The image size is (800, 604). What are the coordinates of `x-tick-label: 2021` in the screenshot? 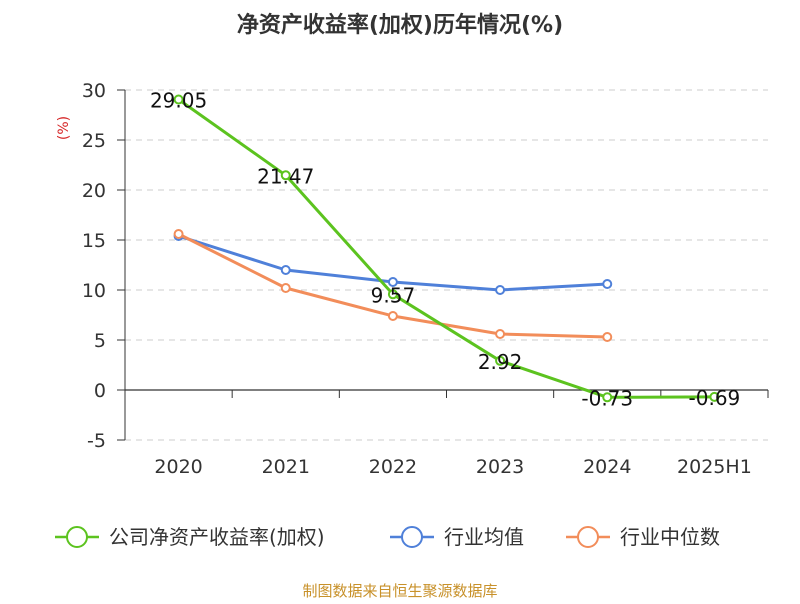 It's located at (286, 467).